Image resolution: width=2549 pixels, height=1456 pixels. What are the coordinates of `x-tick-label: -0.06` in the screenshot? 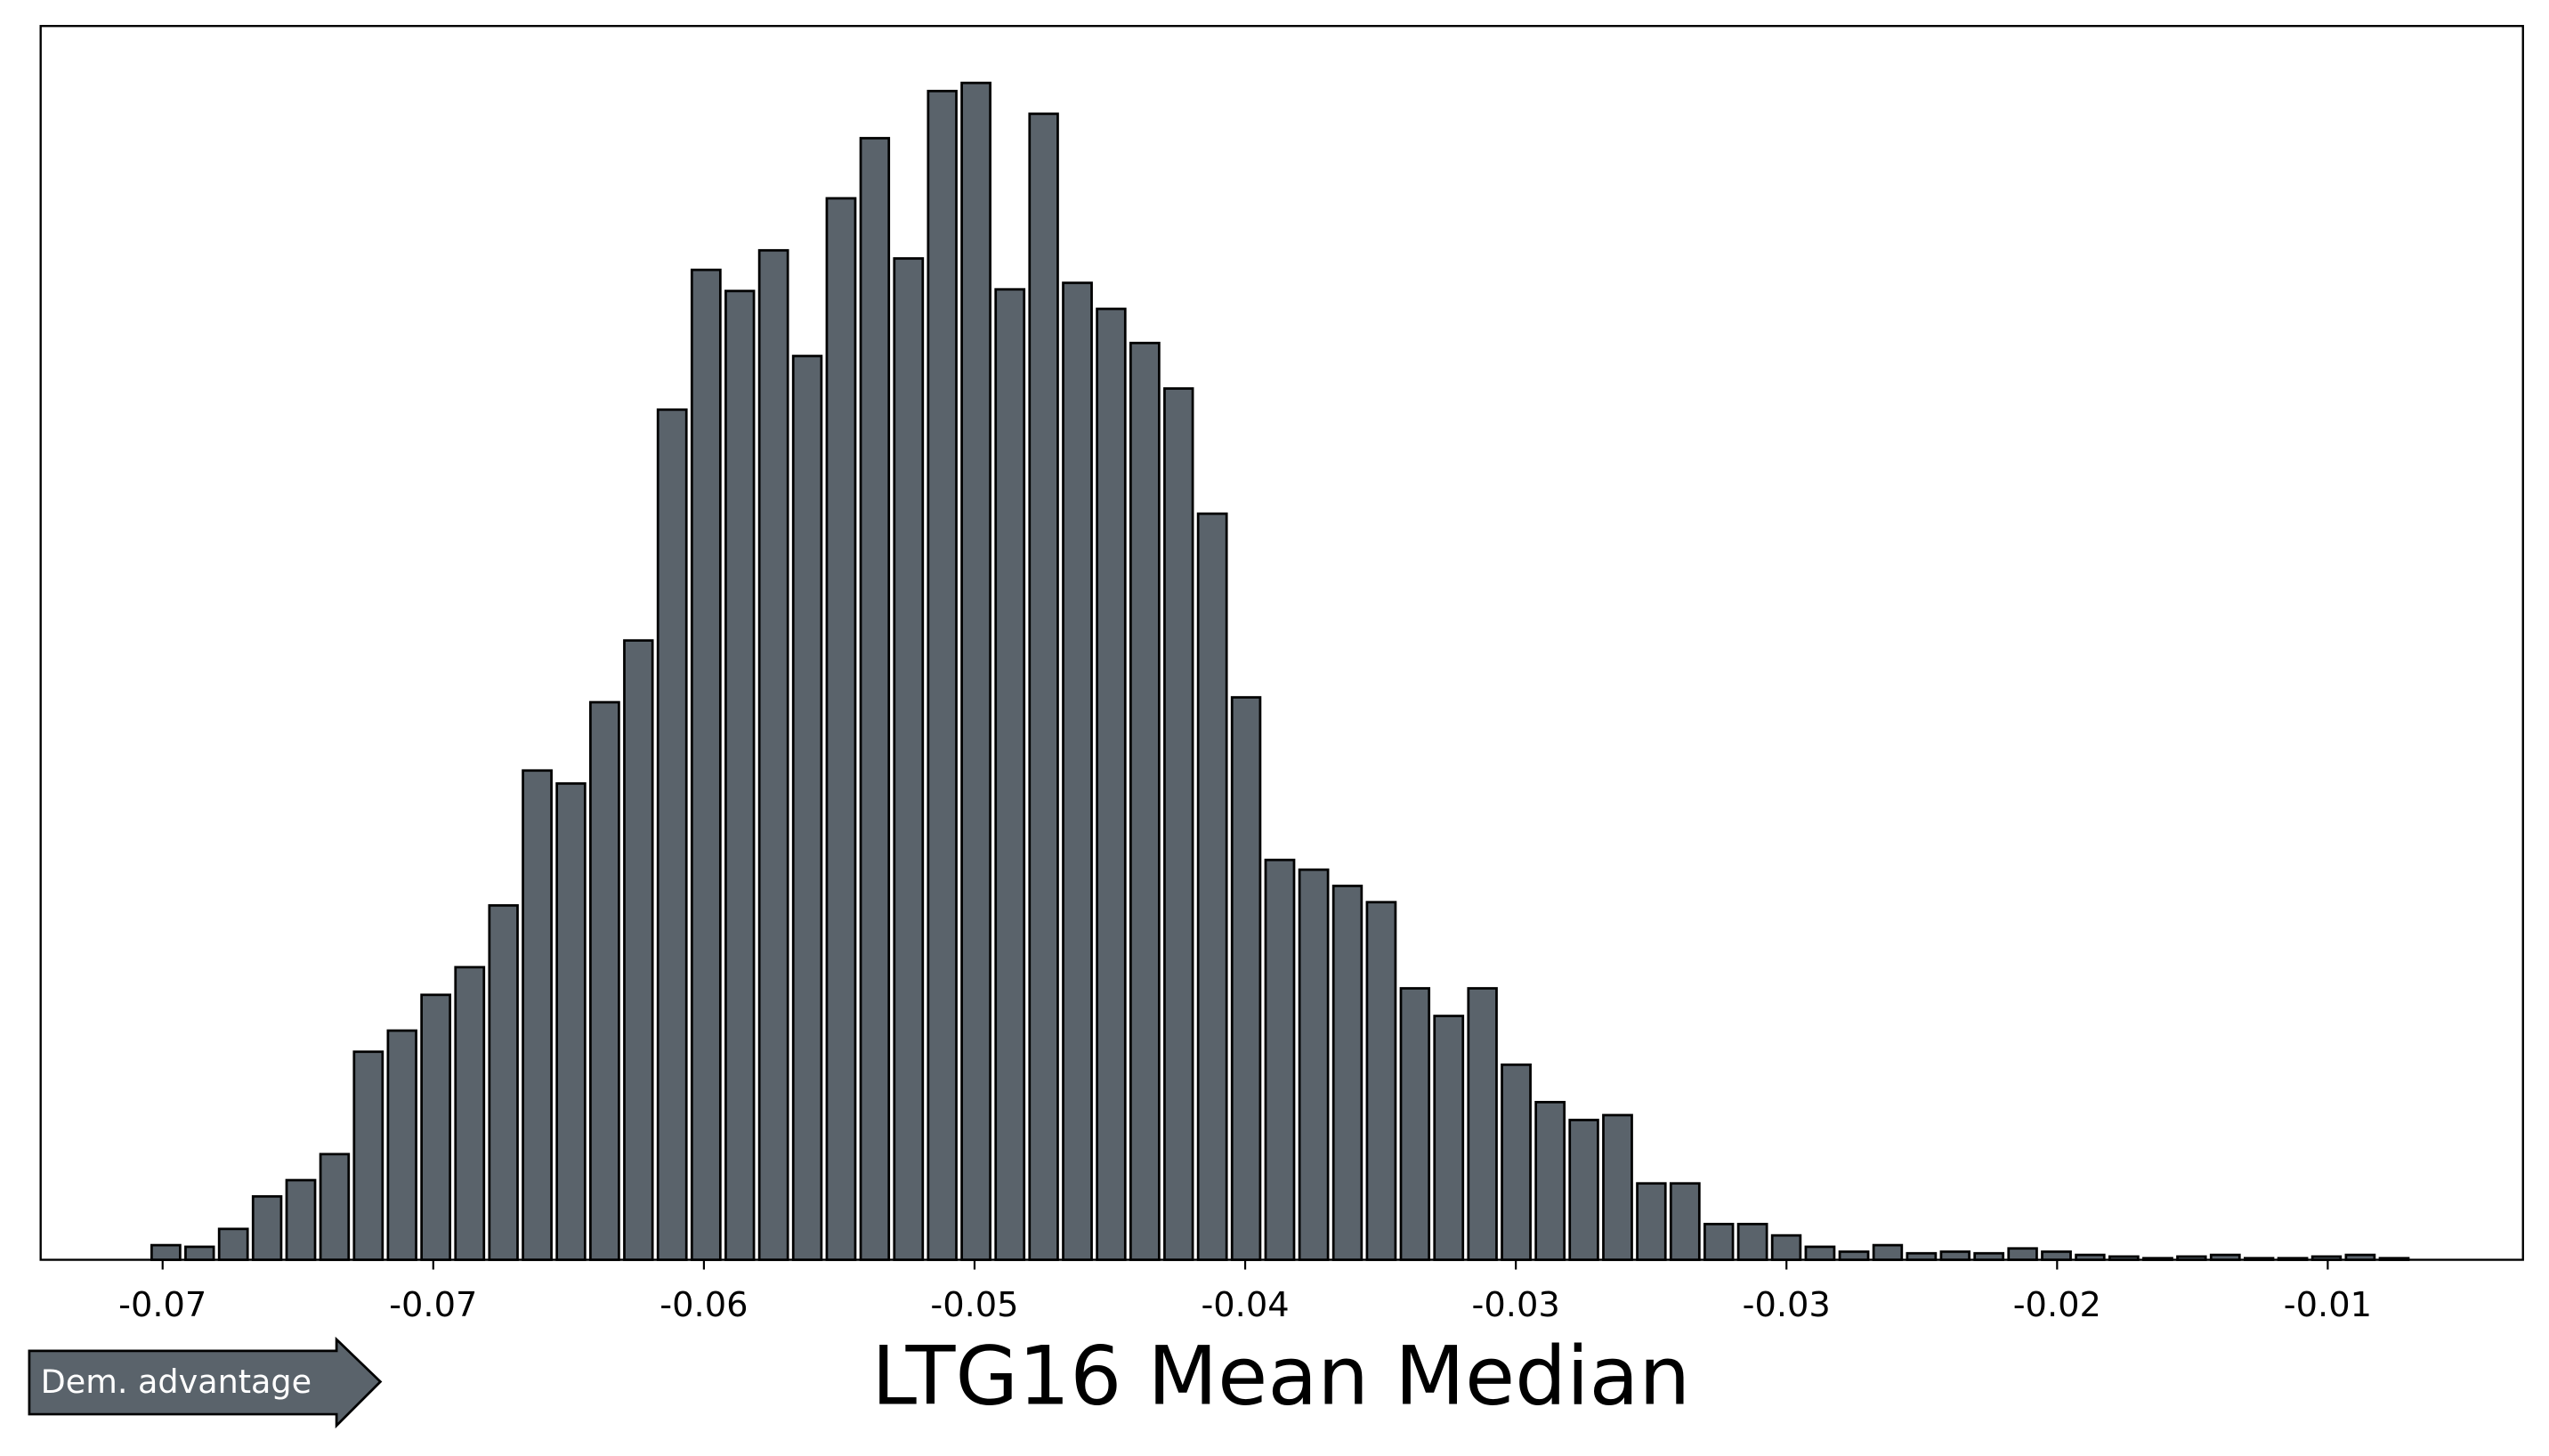 It's located at (704, 1305).